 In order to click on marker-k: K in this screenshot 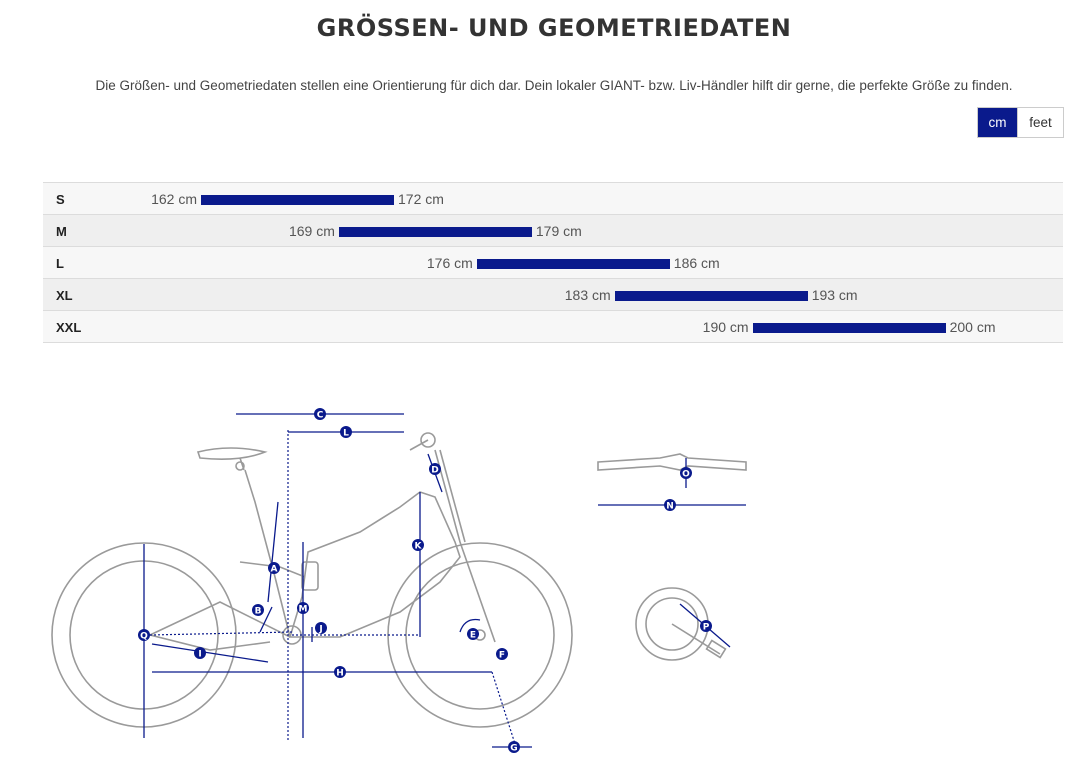, I will do `click(418, 545)`.